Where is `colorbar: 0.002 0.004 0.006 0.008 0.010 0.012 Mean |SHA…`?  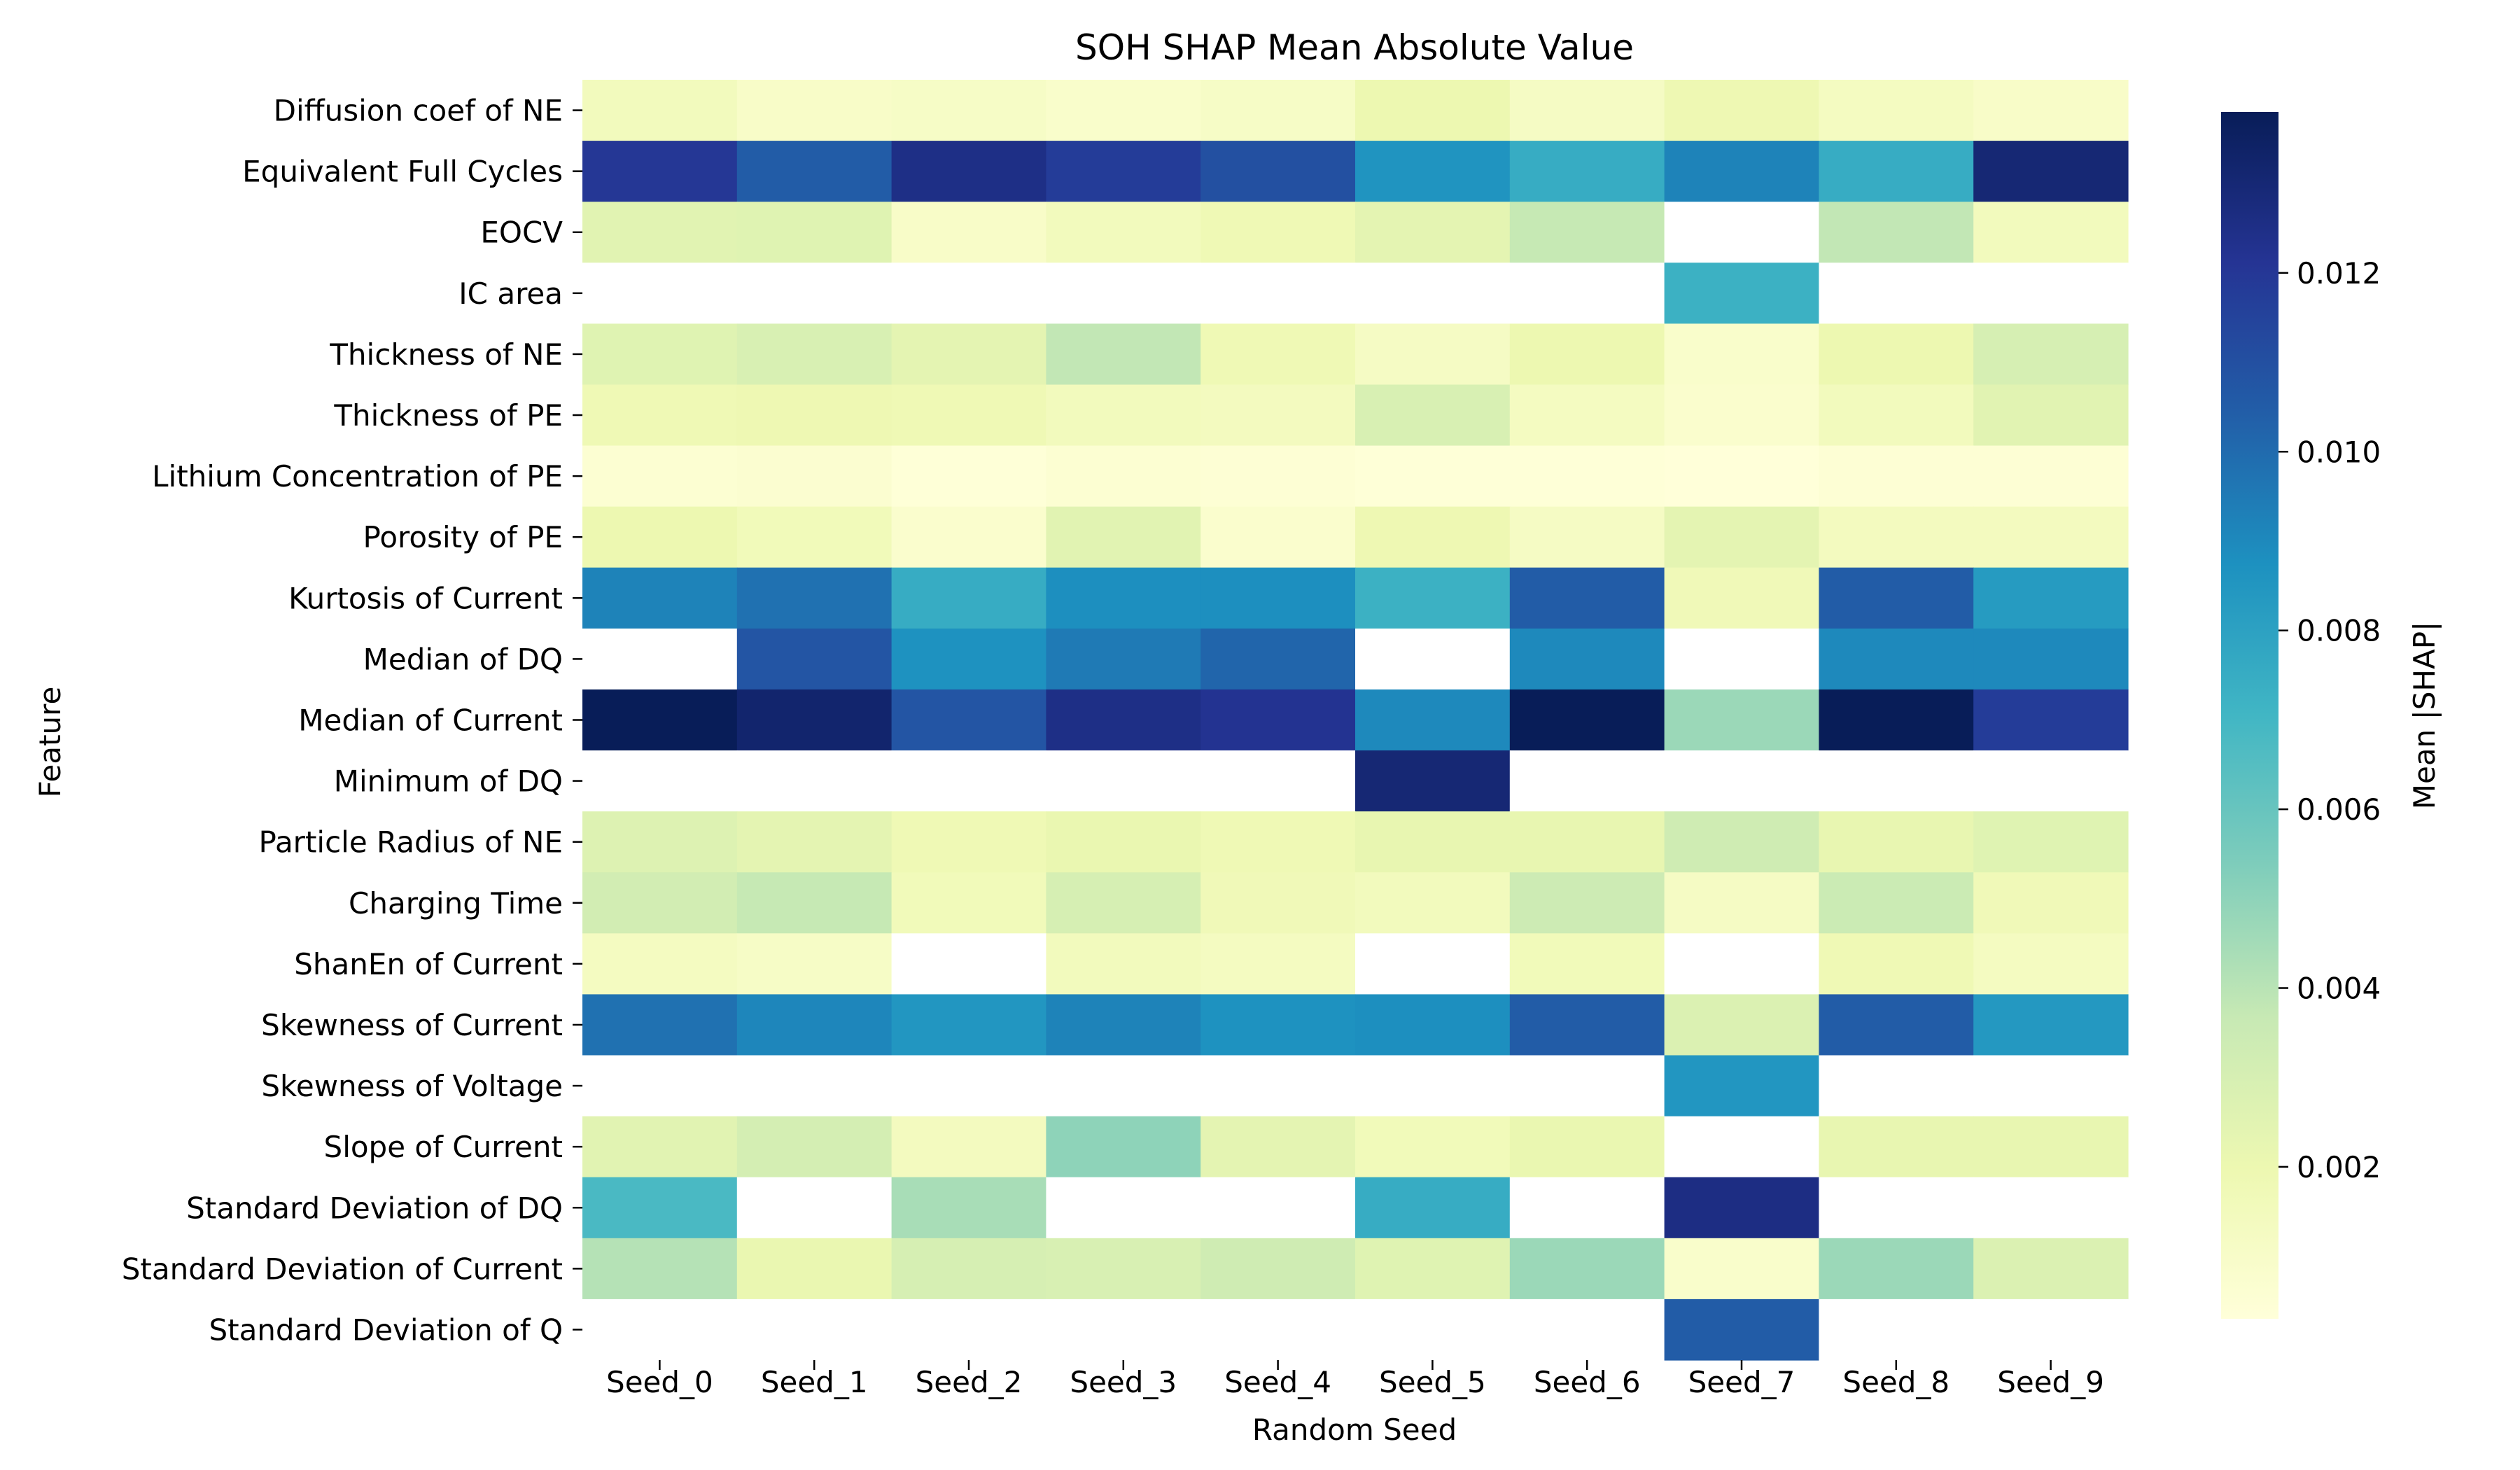 colorbar: 0.002 0.004 0.006 0.008 0.010 0.012 Mean |SHA… is located at coordinates (2331, 715).